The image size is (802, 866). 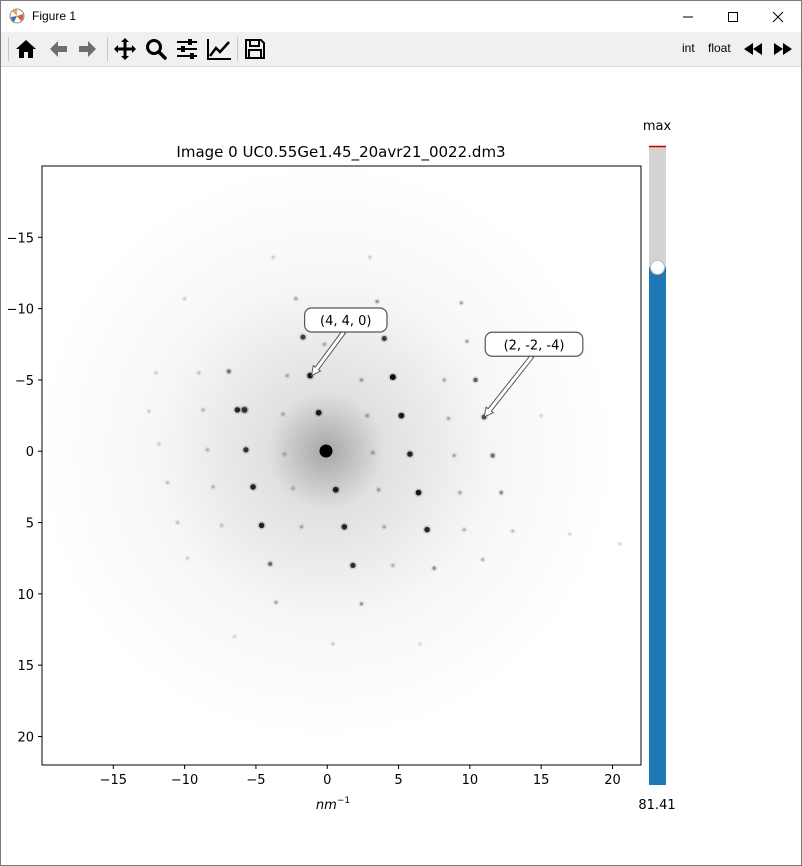 What do you see at coordinates (255, 780) in the screenshot?
I see `x-tick-label: −5` at bounding box center [255, 780].